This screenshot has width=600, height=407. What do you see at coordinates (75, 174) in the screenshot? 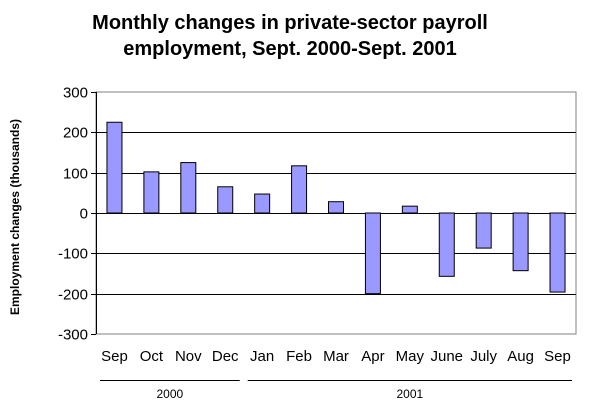
I see `y-tick-label: 100` at bounding box center [75, 174].